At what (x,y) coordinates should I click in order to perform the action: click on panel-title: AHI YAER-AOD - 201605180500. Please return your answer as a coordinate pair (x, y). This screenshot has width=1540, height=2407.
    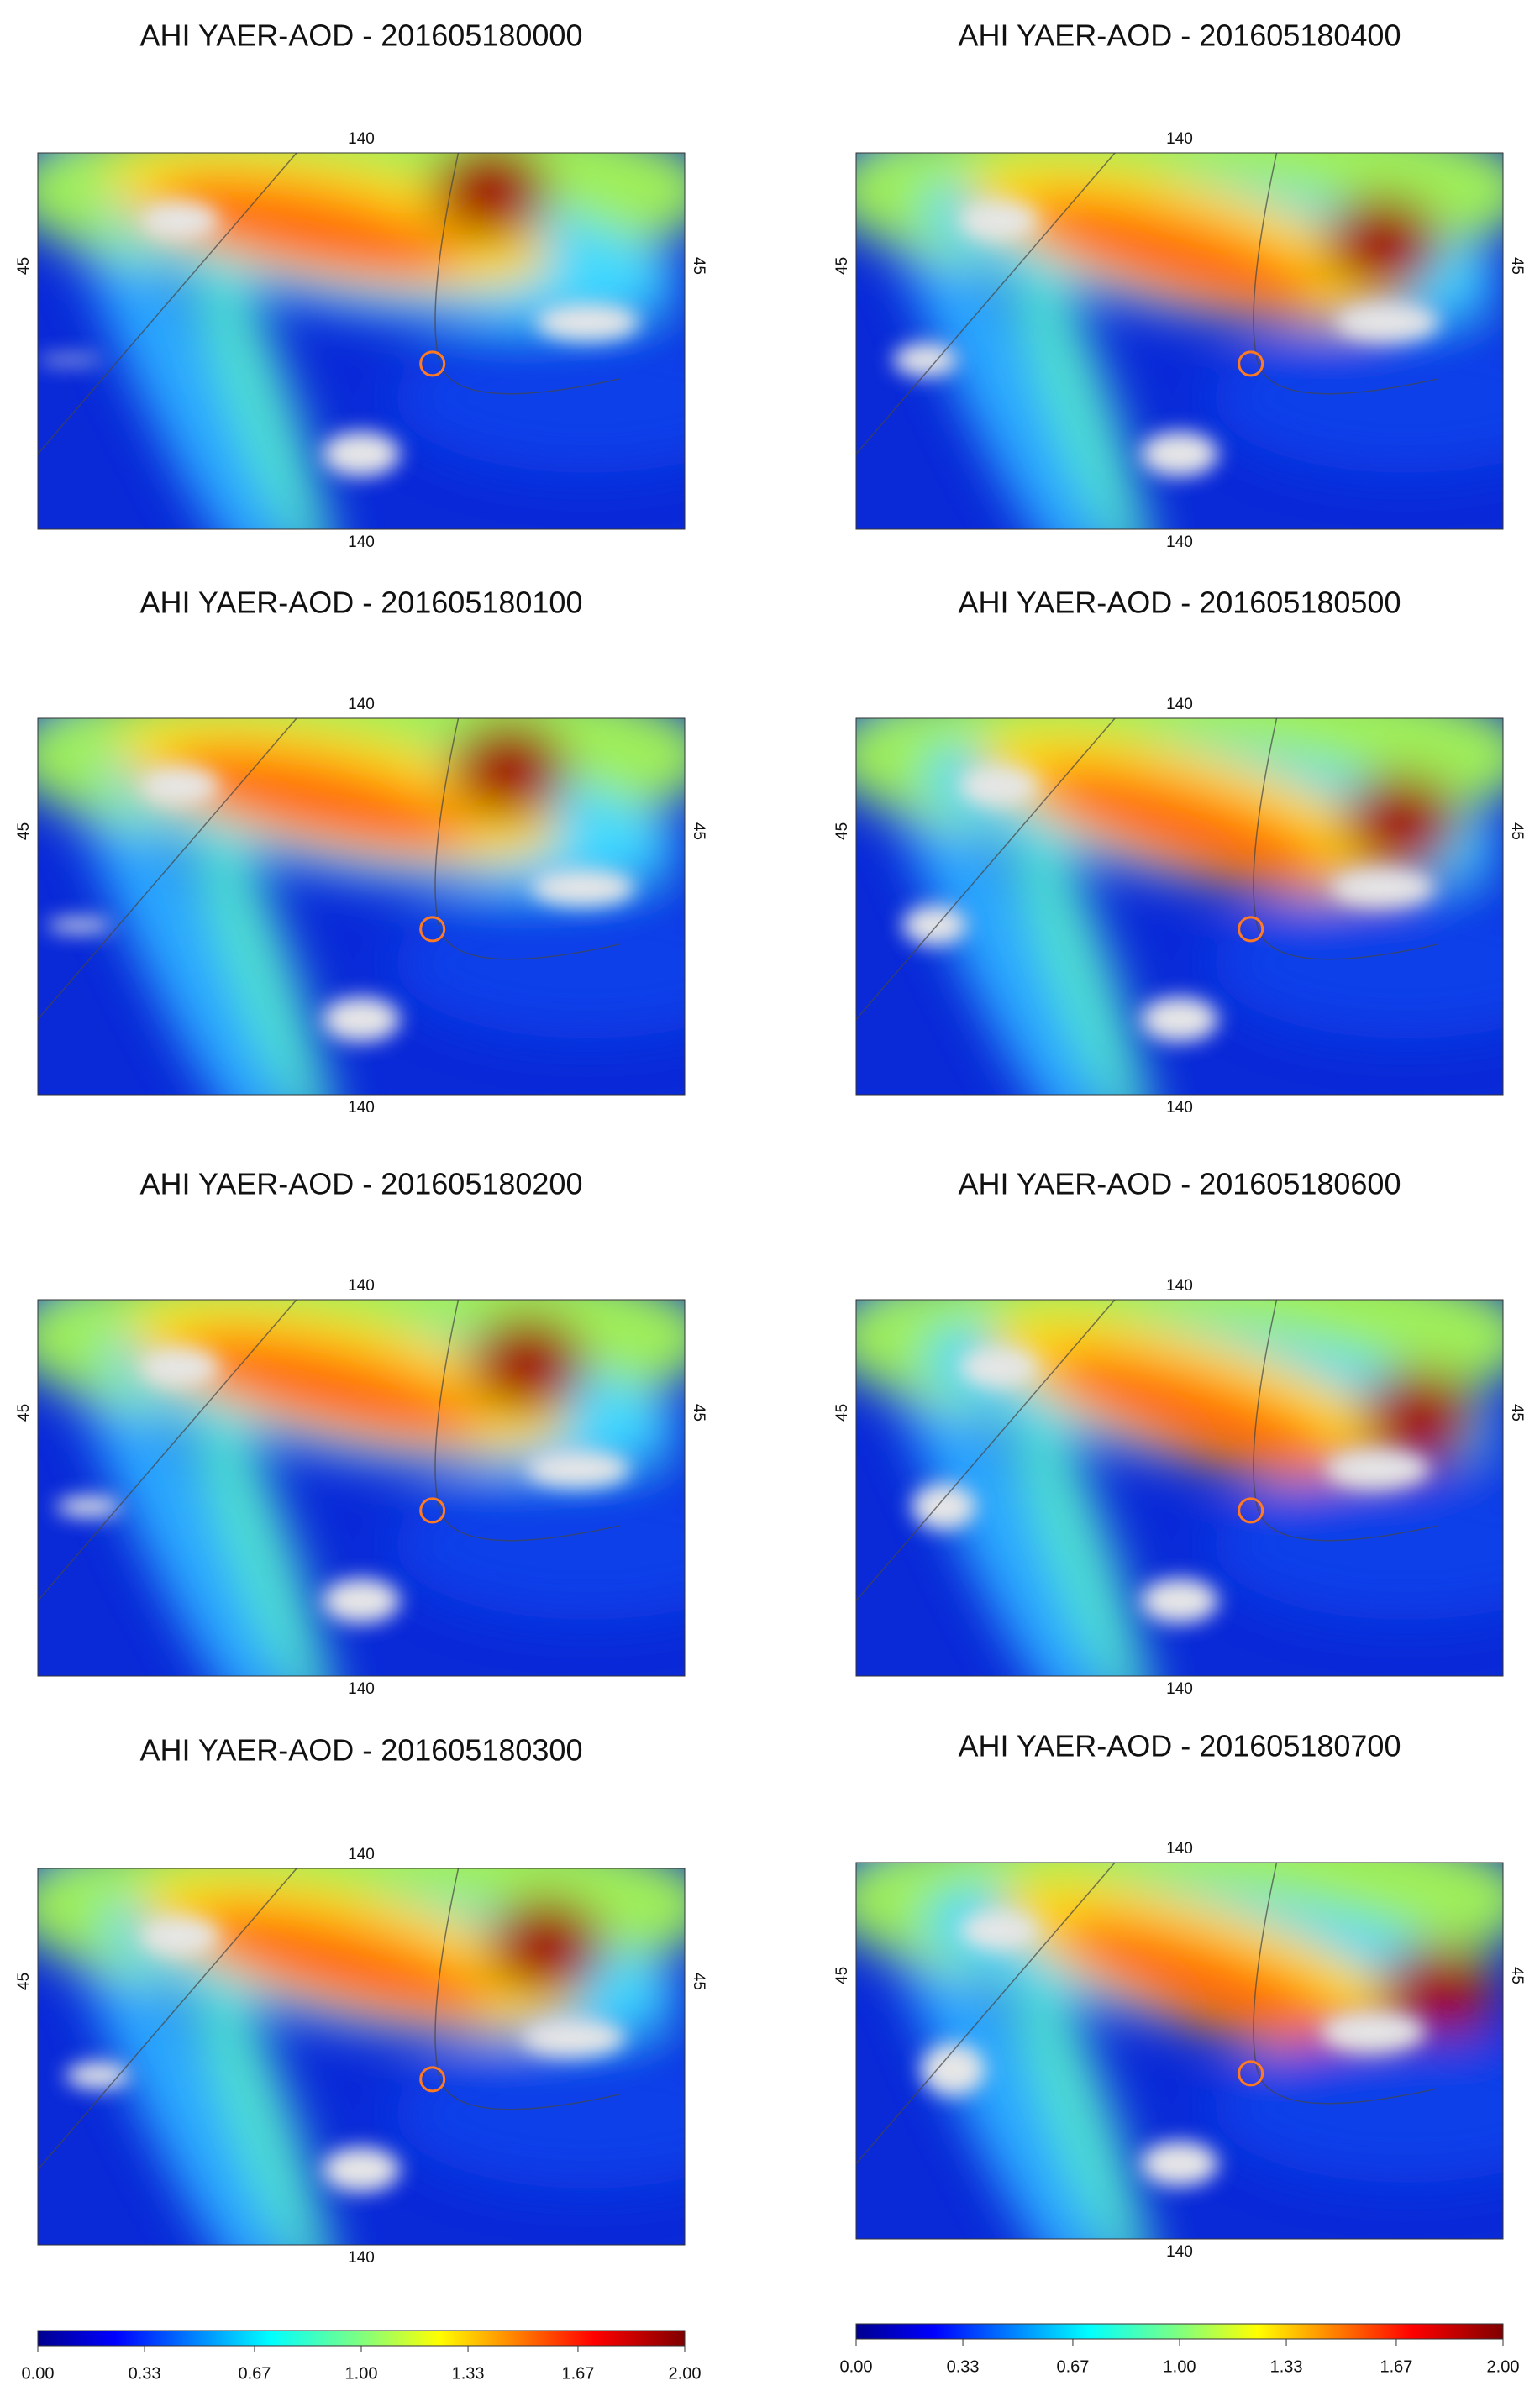
    Looking at the image, I should click on (1180, 603).